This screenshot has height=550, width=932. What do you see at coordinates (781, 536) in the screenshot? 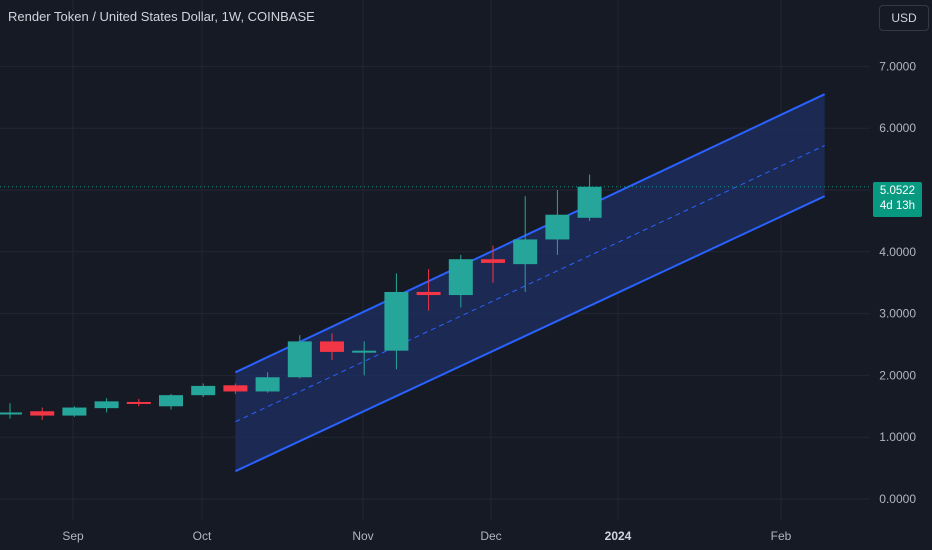
I see `x-tick-label: Feb` at bounding box center [781, 536].